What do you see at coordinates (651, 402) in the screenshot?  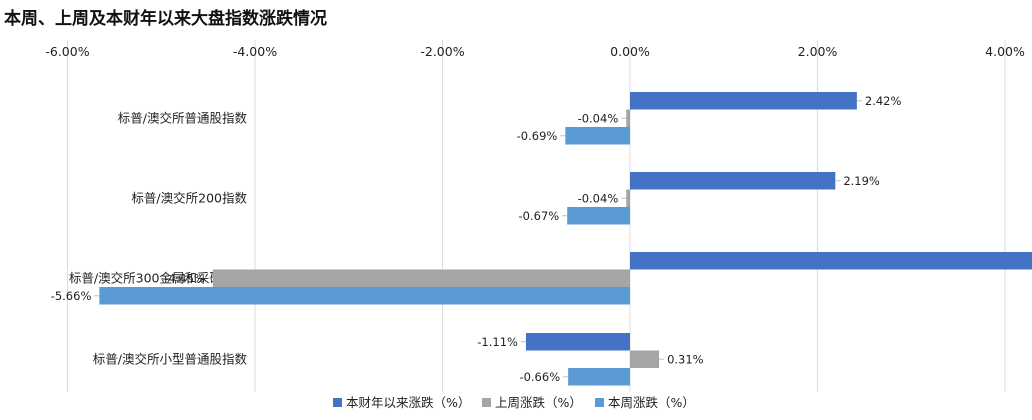 I see `legend-label: 本周涨跌（%）` at bounding box center [651, 402].